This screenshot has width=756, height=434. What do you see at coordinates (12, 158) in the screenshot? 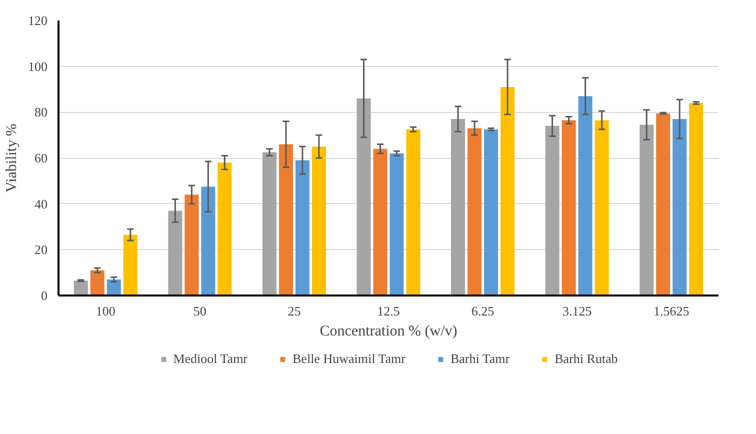
I see `y-axis-title: Viability %` at bounding box center [12, 158].